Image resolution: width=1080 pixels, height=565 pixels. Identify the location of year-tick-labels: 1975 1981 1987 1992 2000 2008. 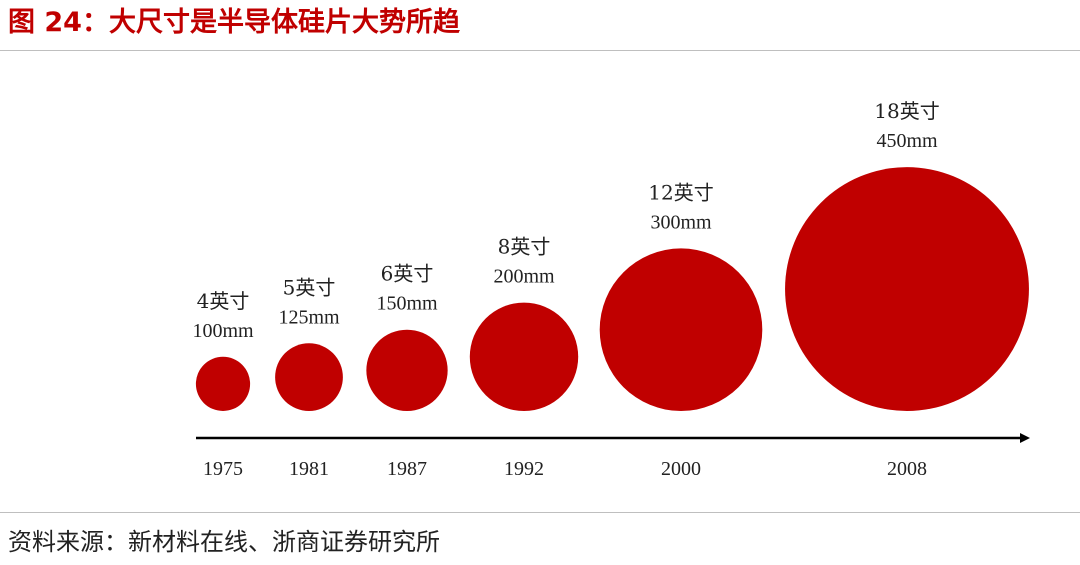
(565, 469).